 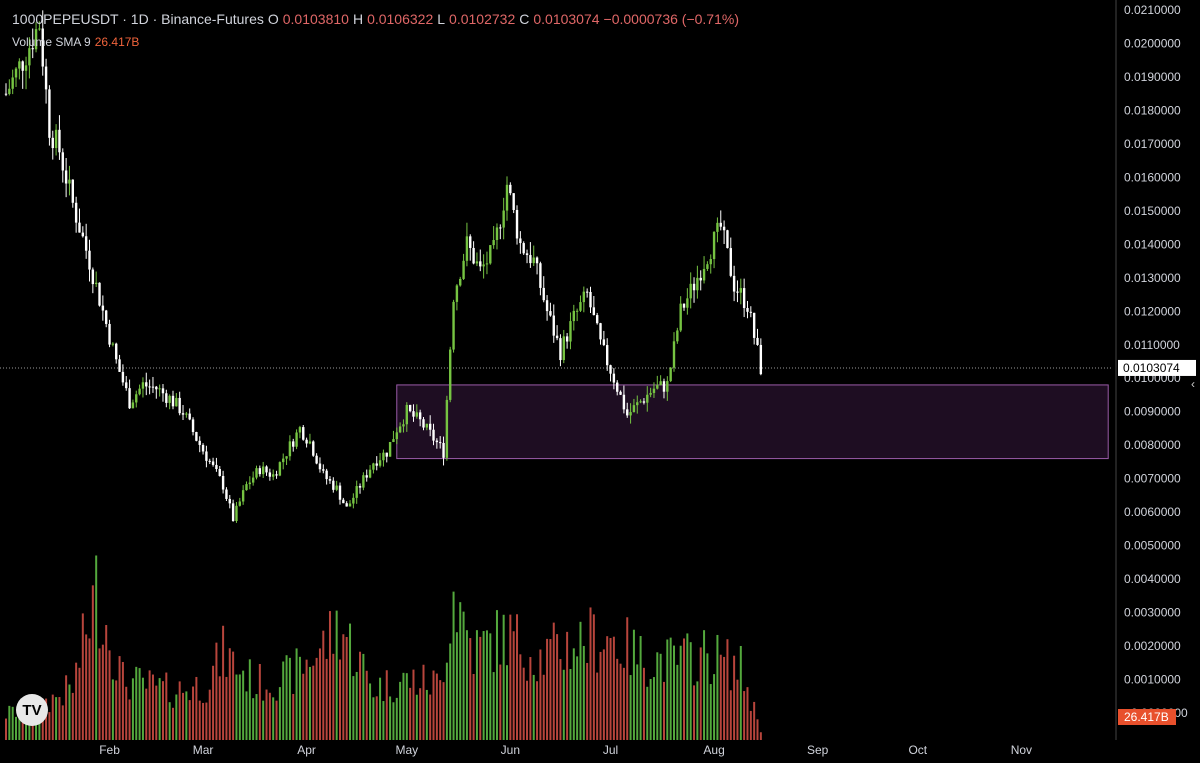 What do you see at coordinates (400, 19) in the screenshot?
I see `high-value: 0.0106322` at bounding box center [400, 19].